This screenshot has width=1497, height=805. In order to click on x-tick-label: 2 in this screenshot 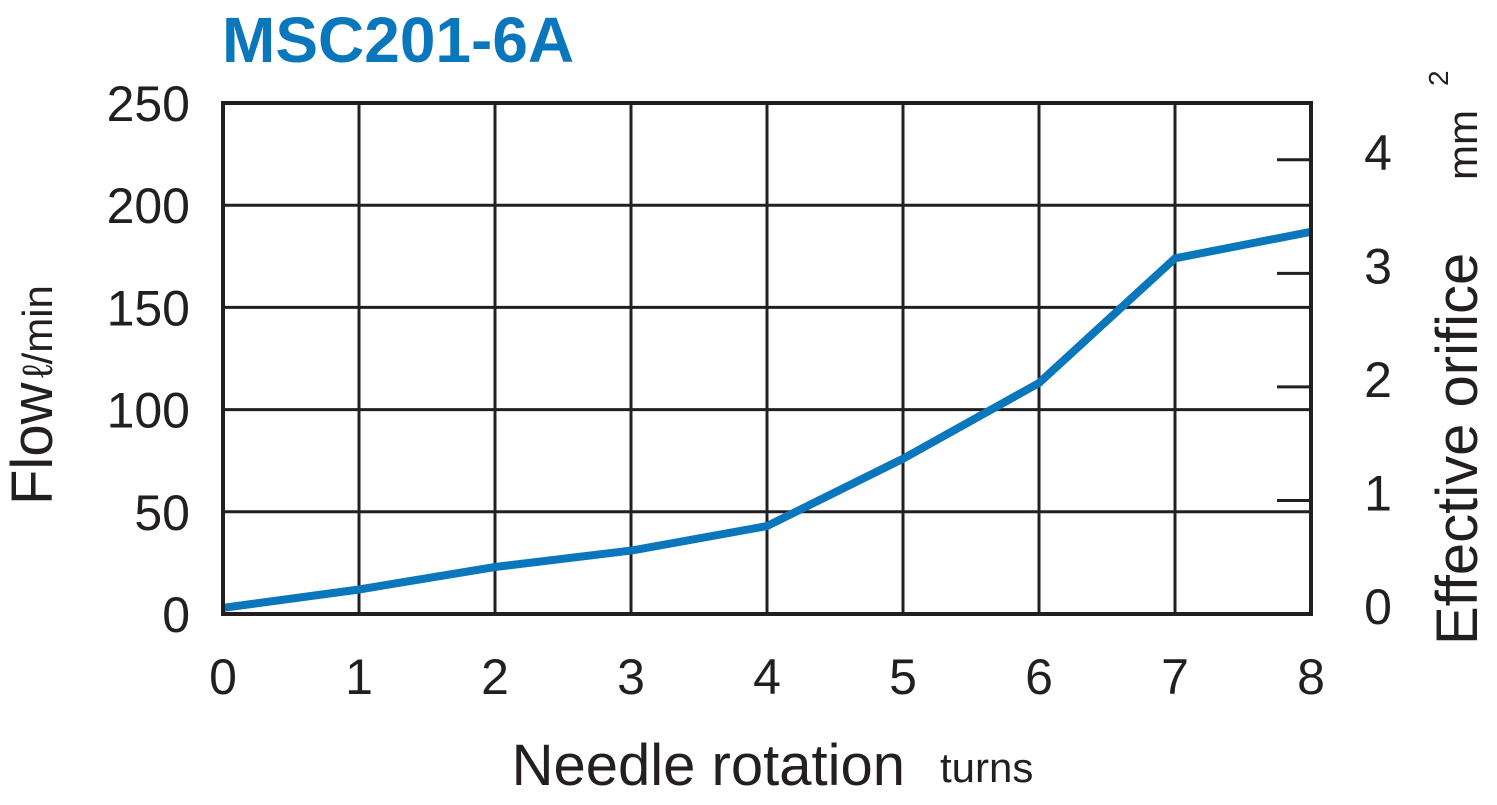, I will do `click(495, 677)`.